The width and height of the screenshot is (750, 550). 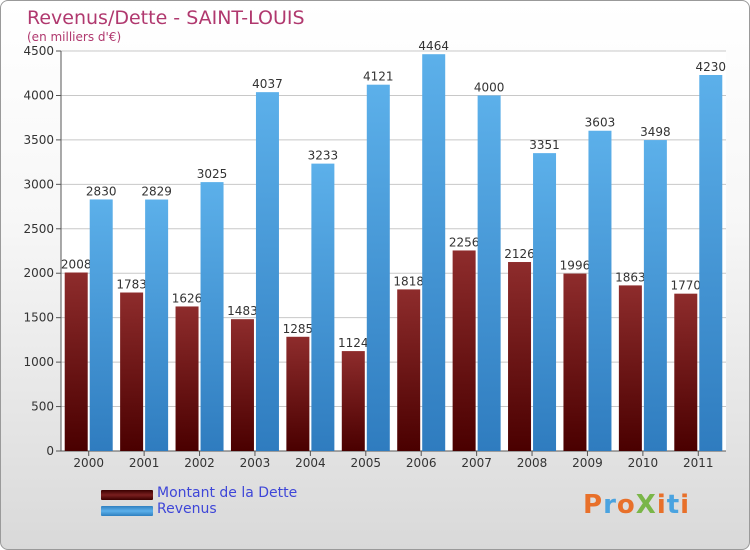 What do you see at coordinates (626, 505) in the screenshot?
I see `logo-letter: o` at bounding box center [626, 505].